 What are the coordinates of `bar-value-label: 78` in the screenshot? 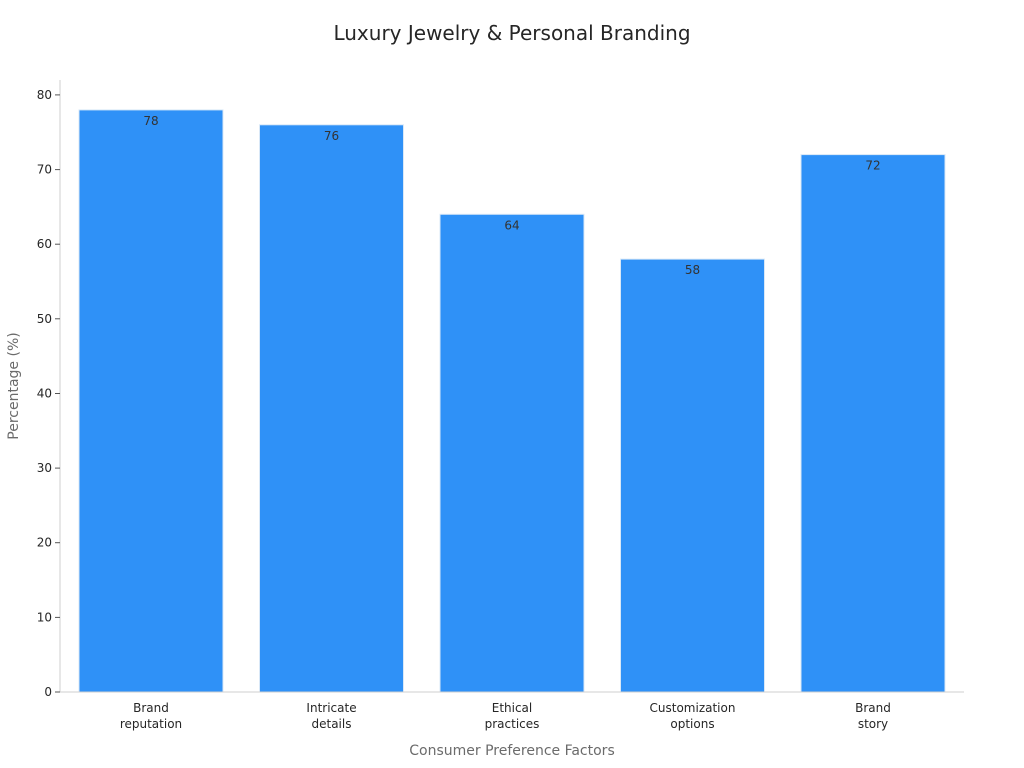 It's located at (150, 121).